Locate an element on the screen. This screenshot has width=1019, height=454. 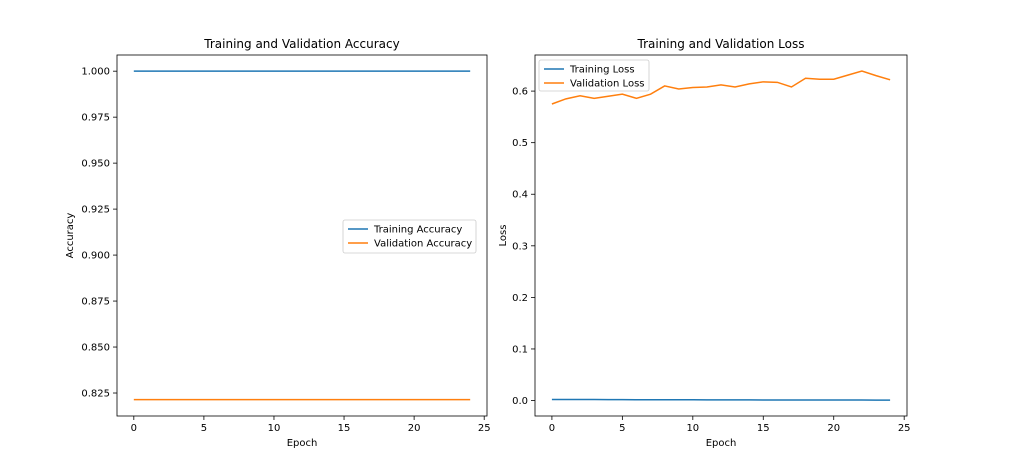
y-tick-label: 0.6 is located at coordinates (520, 92).